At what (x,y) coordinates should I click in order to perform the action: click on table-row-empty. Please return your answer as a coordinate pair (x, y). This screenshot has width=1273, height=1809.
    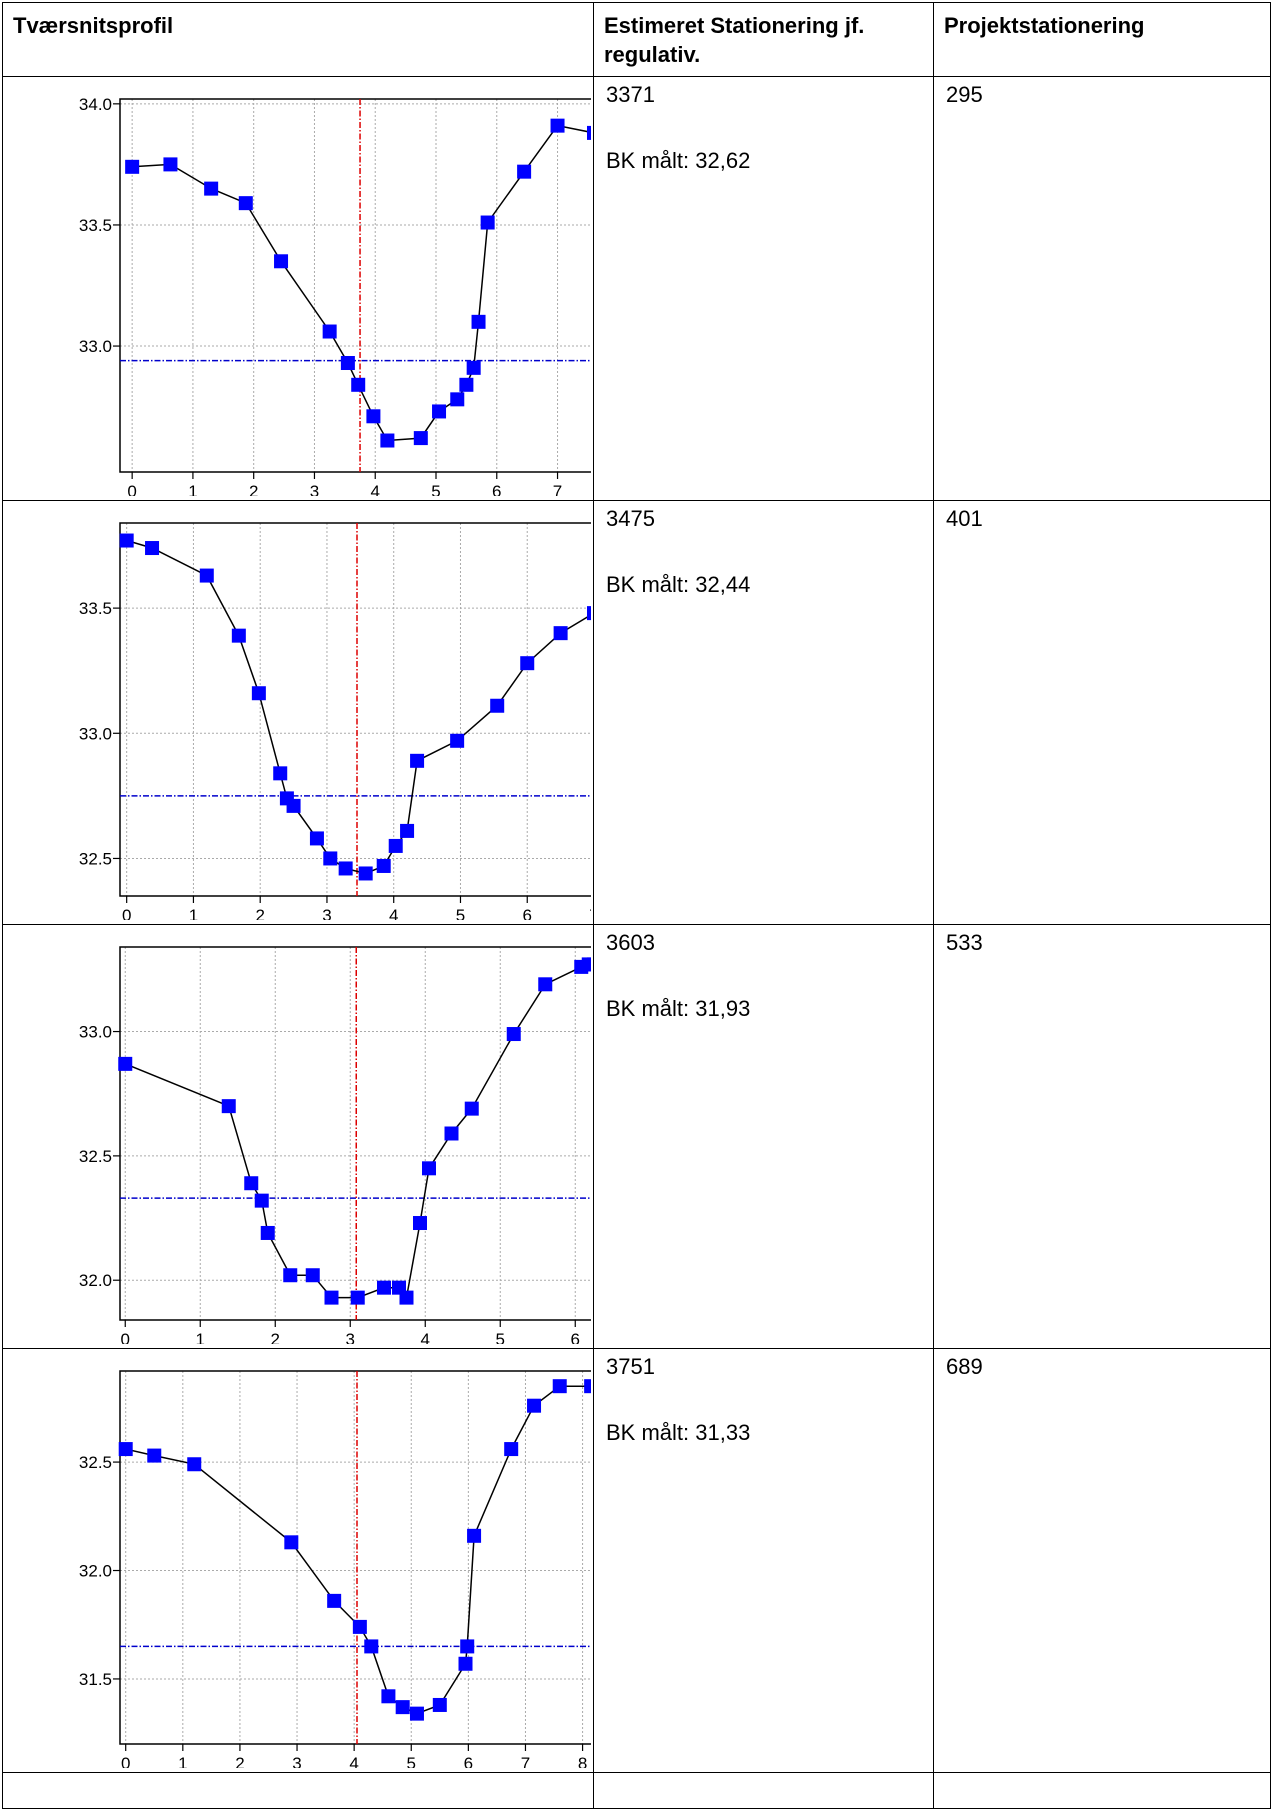
    Looking at the image, I should click on (636, 1790).